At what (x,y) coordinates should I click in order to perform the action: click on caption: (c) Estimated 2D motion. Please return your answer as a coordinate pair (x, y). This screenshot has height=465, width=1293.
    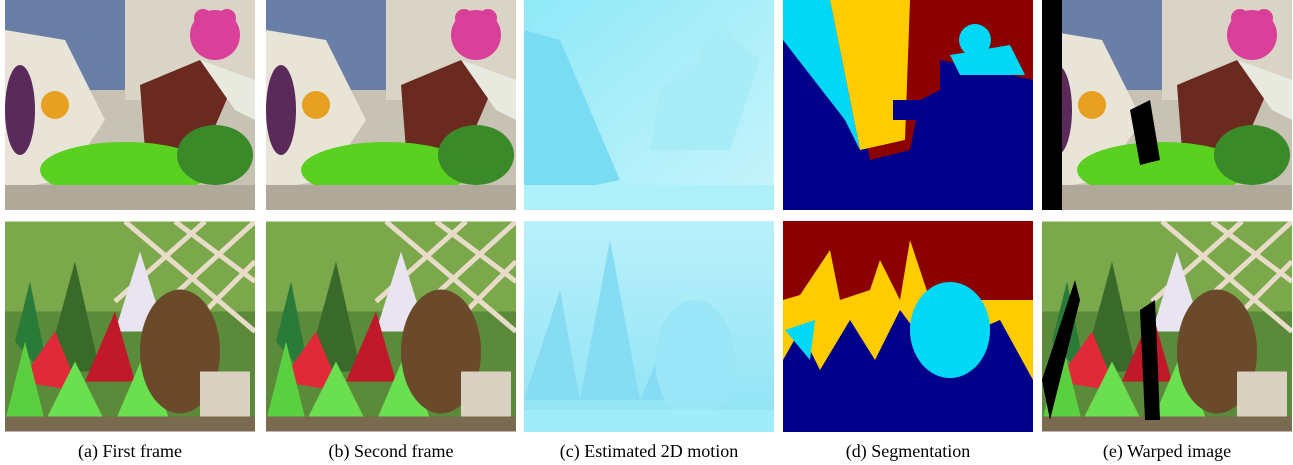
    Looking at the image, I should click on (649, 451).